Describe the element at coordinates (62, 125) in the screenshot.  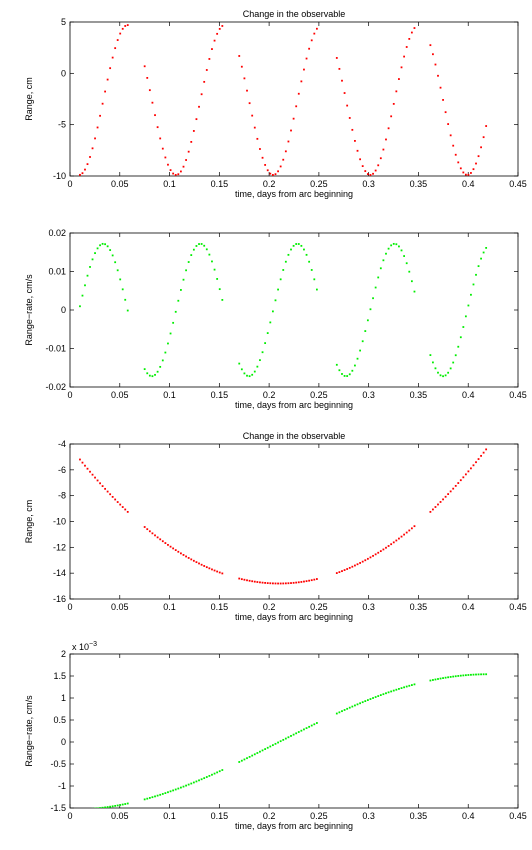
I see `y-tick-label: -5` at that location.